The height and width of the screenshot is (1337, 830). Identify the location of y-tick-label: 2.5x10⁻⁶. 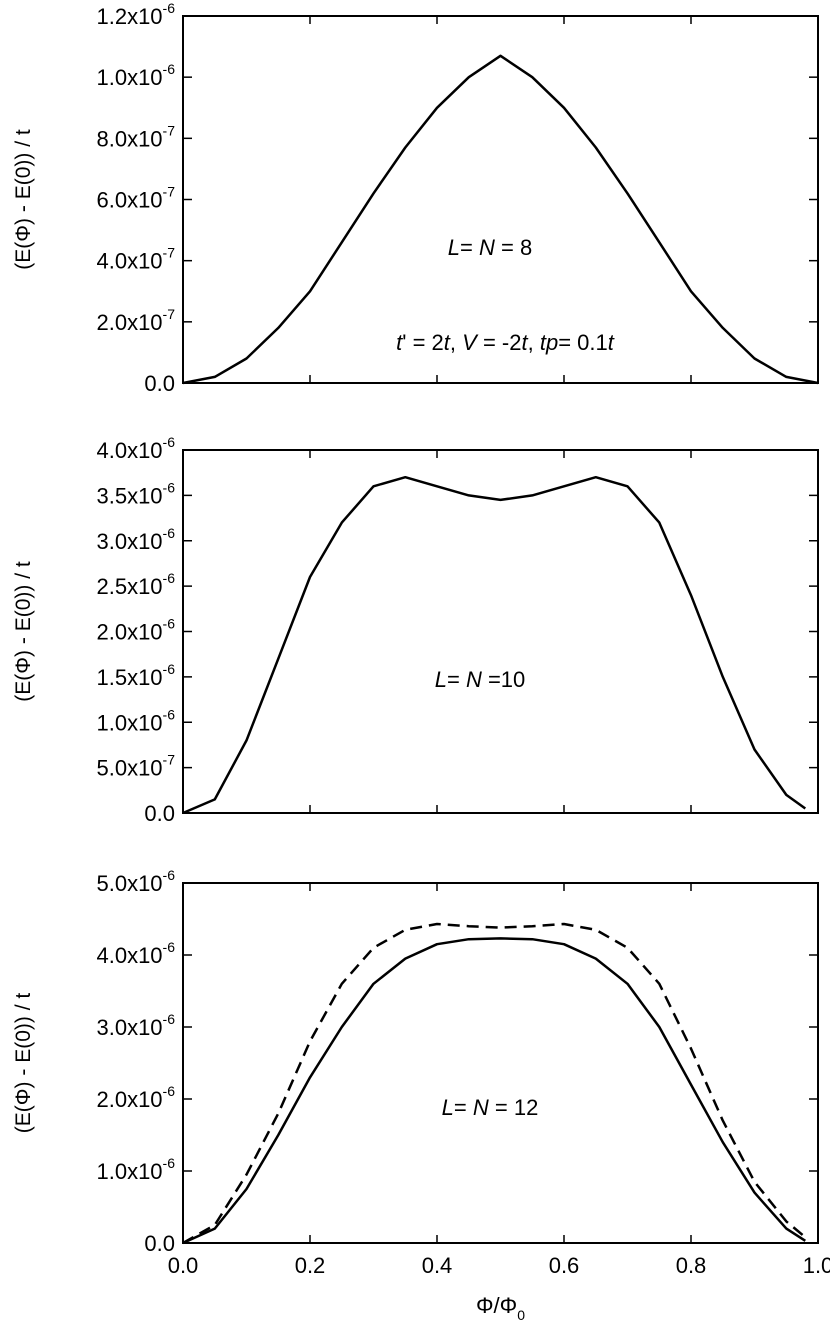
(135, 584).